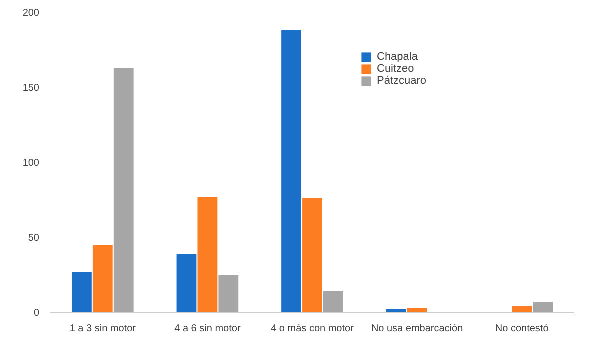  Describe the element at coordinates (31, 88) in the screenshot. I see `y-tick-label: 150` at that location.